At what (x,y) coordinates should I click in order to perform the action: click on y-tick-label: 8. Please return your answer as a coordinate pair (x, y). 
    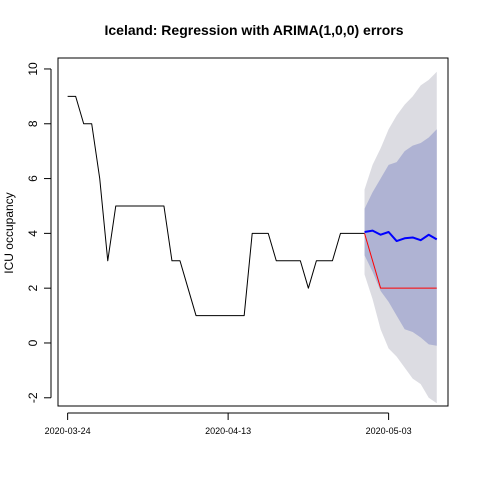
    Looking at the image, I should click on (33, 123).